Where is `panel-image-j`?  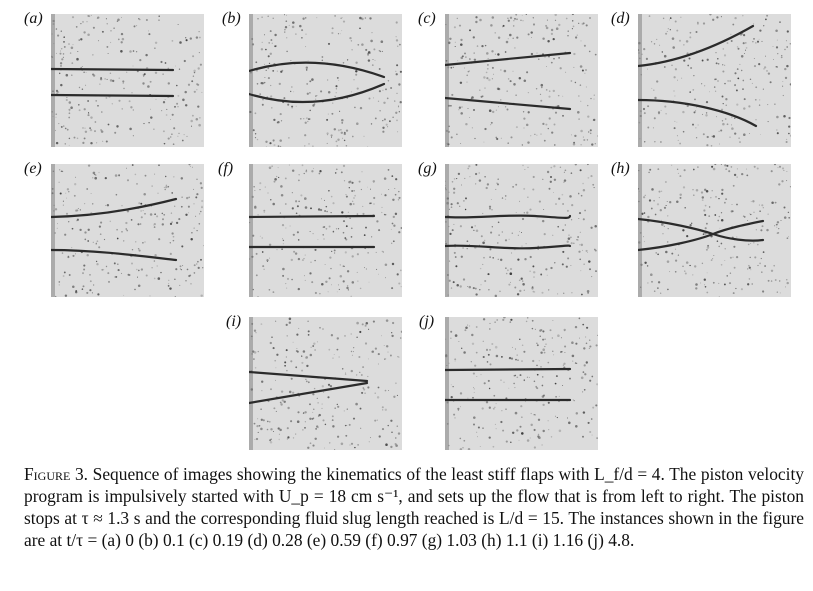
panel-image-j is located at coordinates (521, 383).